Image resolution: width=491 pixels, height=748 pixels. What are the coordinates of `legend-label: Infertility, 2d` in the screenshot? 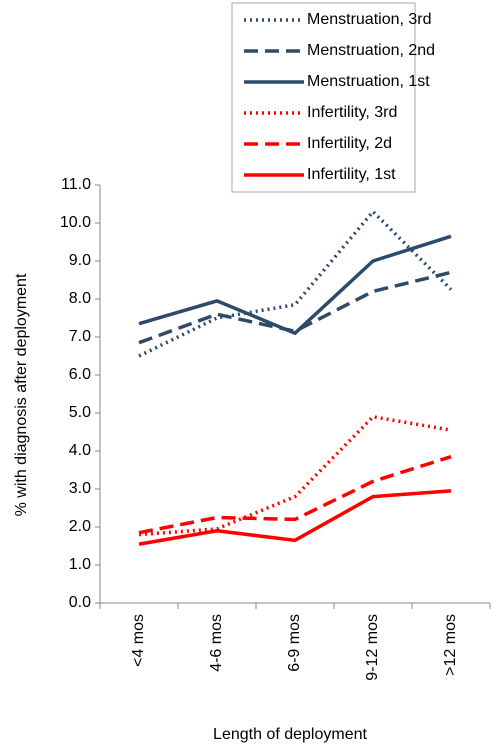 It's located at (349, 143).